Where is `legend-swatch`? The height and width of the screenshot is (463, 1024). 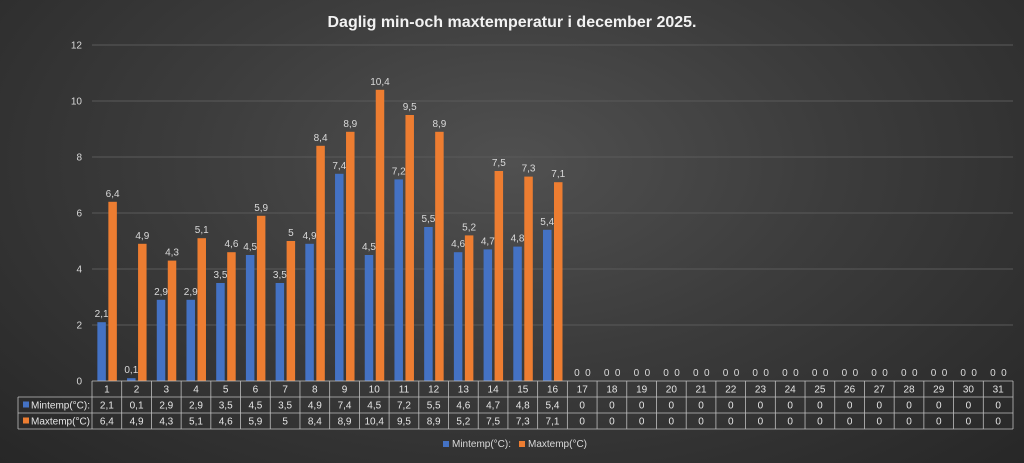 legend-swatch is located at coordinates (446, 444).